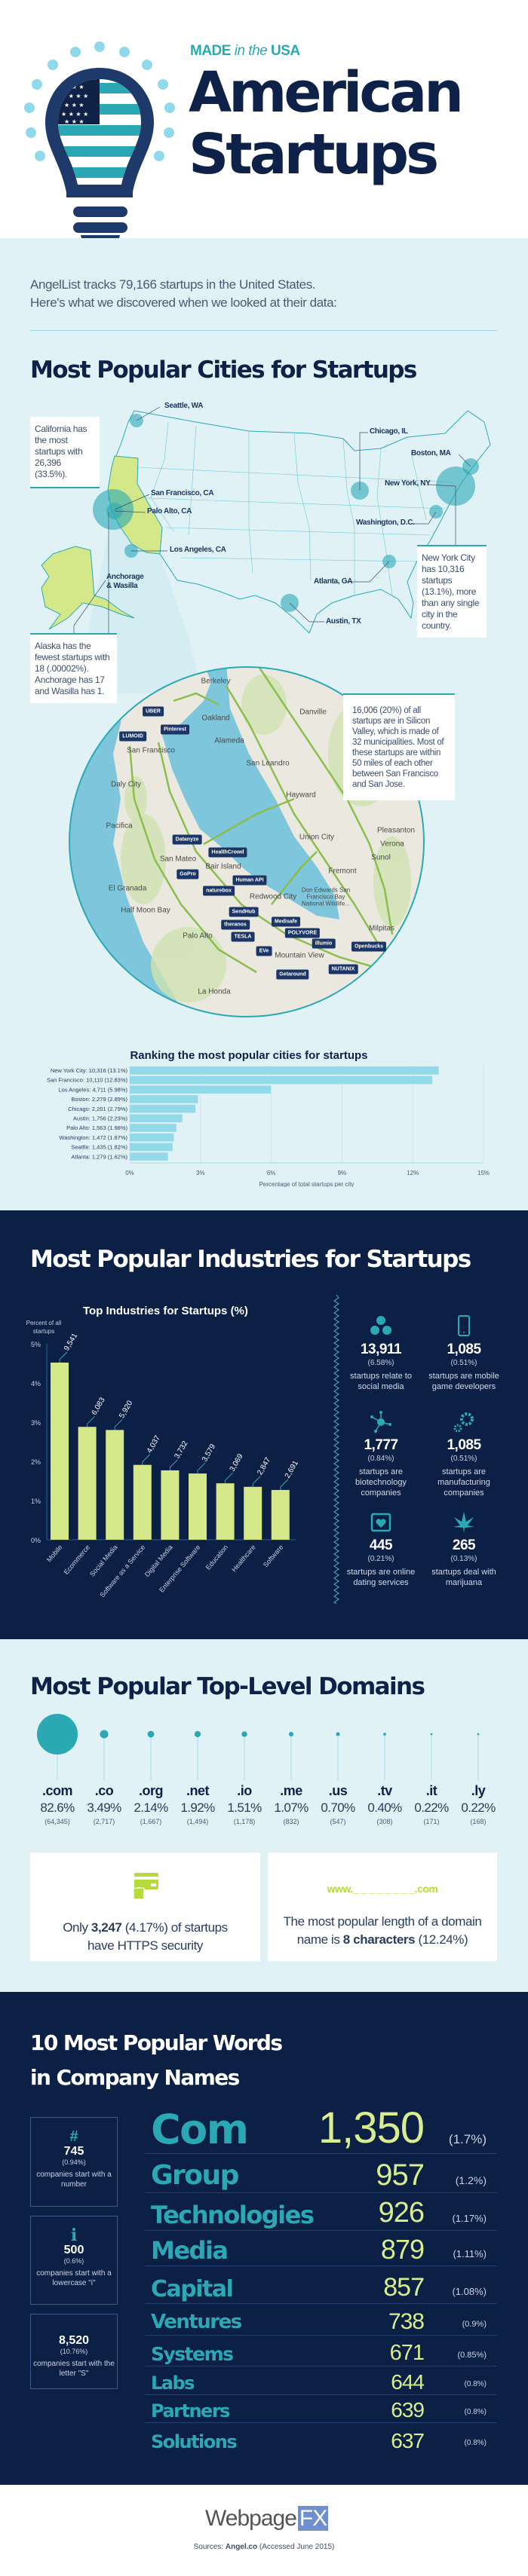 The height and width of the screenshot is (2576, 528). I want to click on industry-category-label: Social Media, so click(104, 1560).